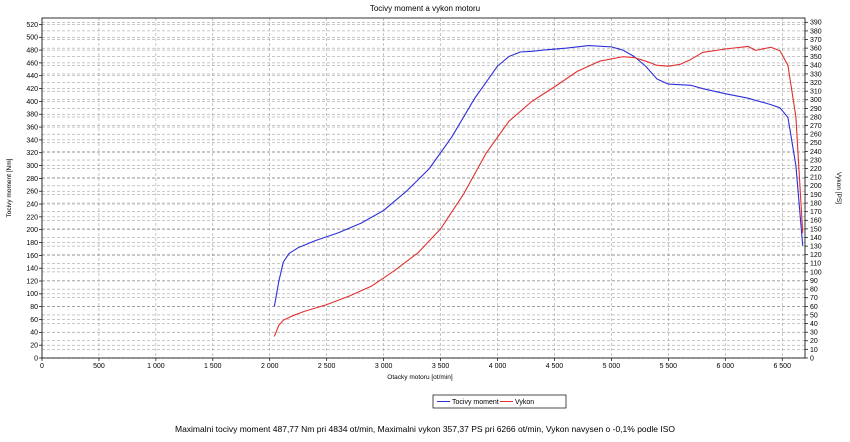 This screenshot has width=850, height=442. Describe the element at coordinates (34, 346) in the screenshot. I see `y-tick-label: 20` at that location.